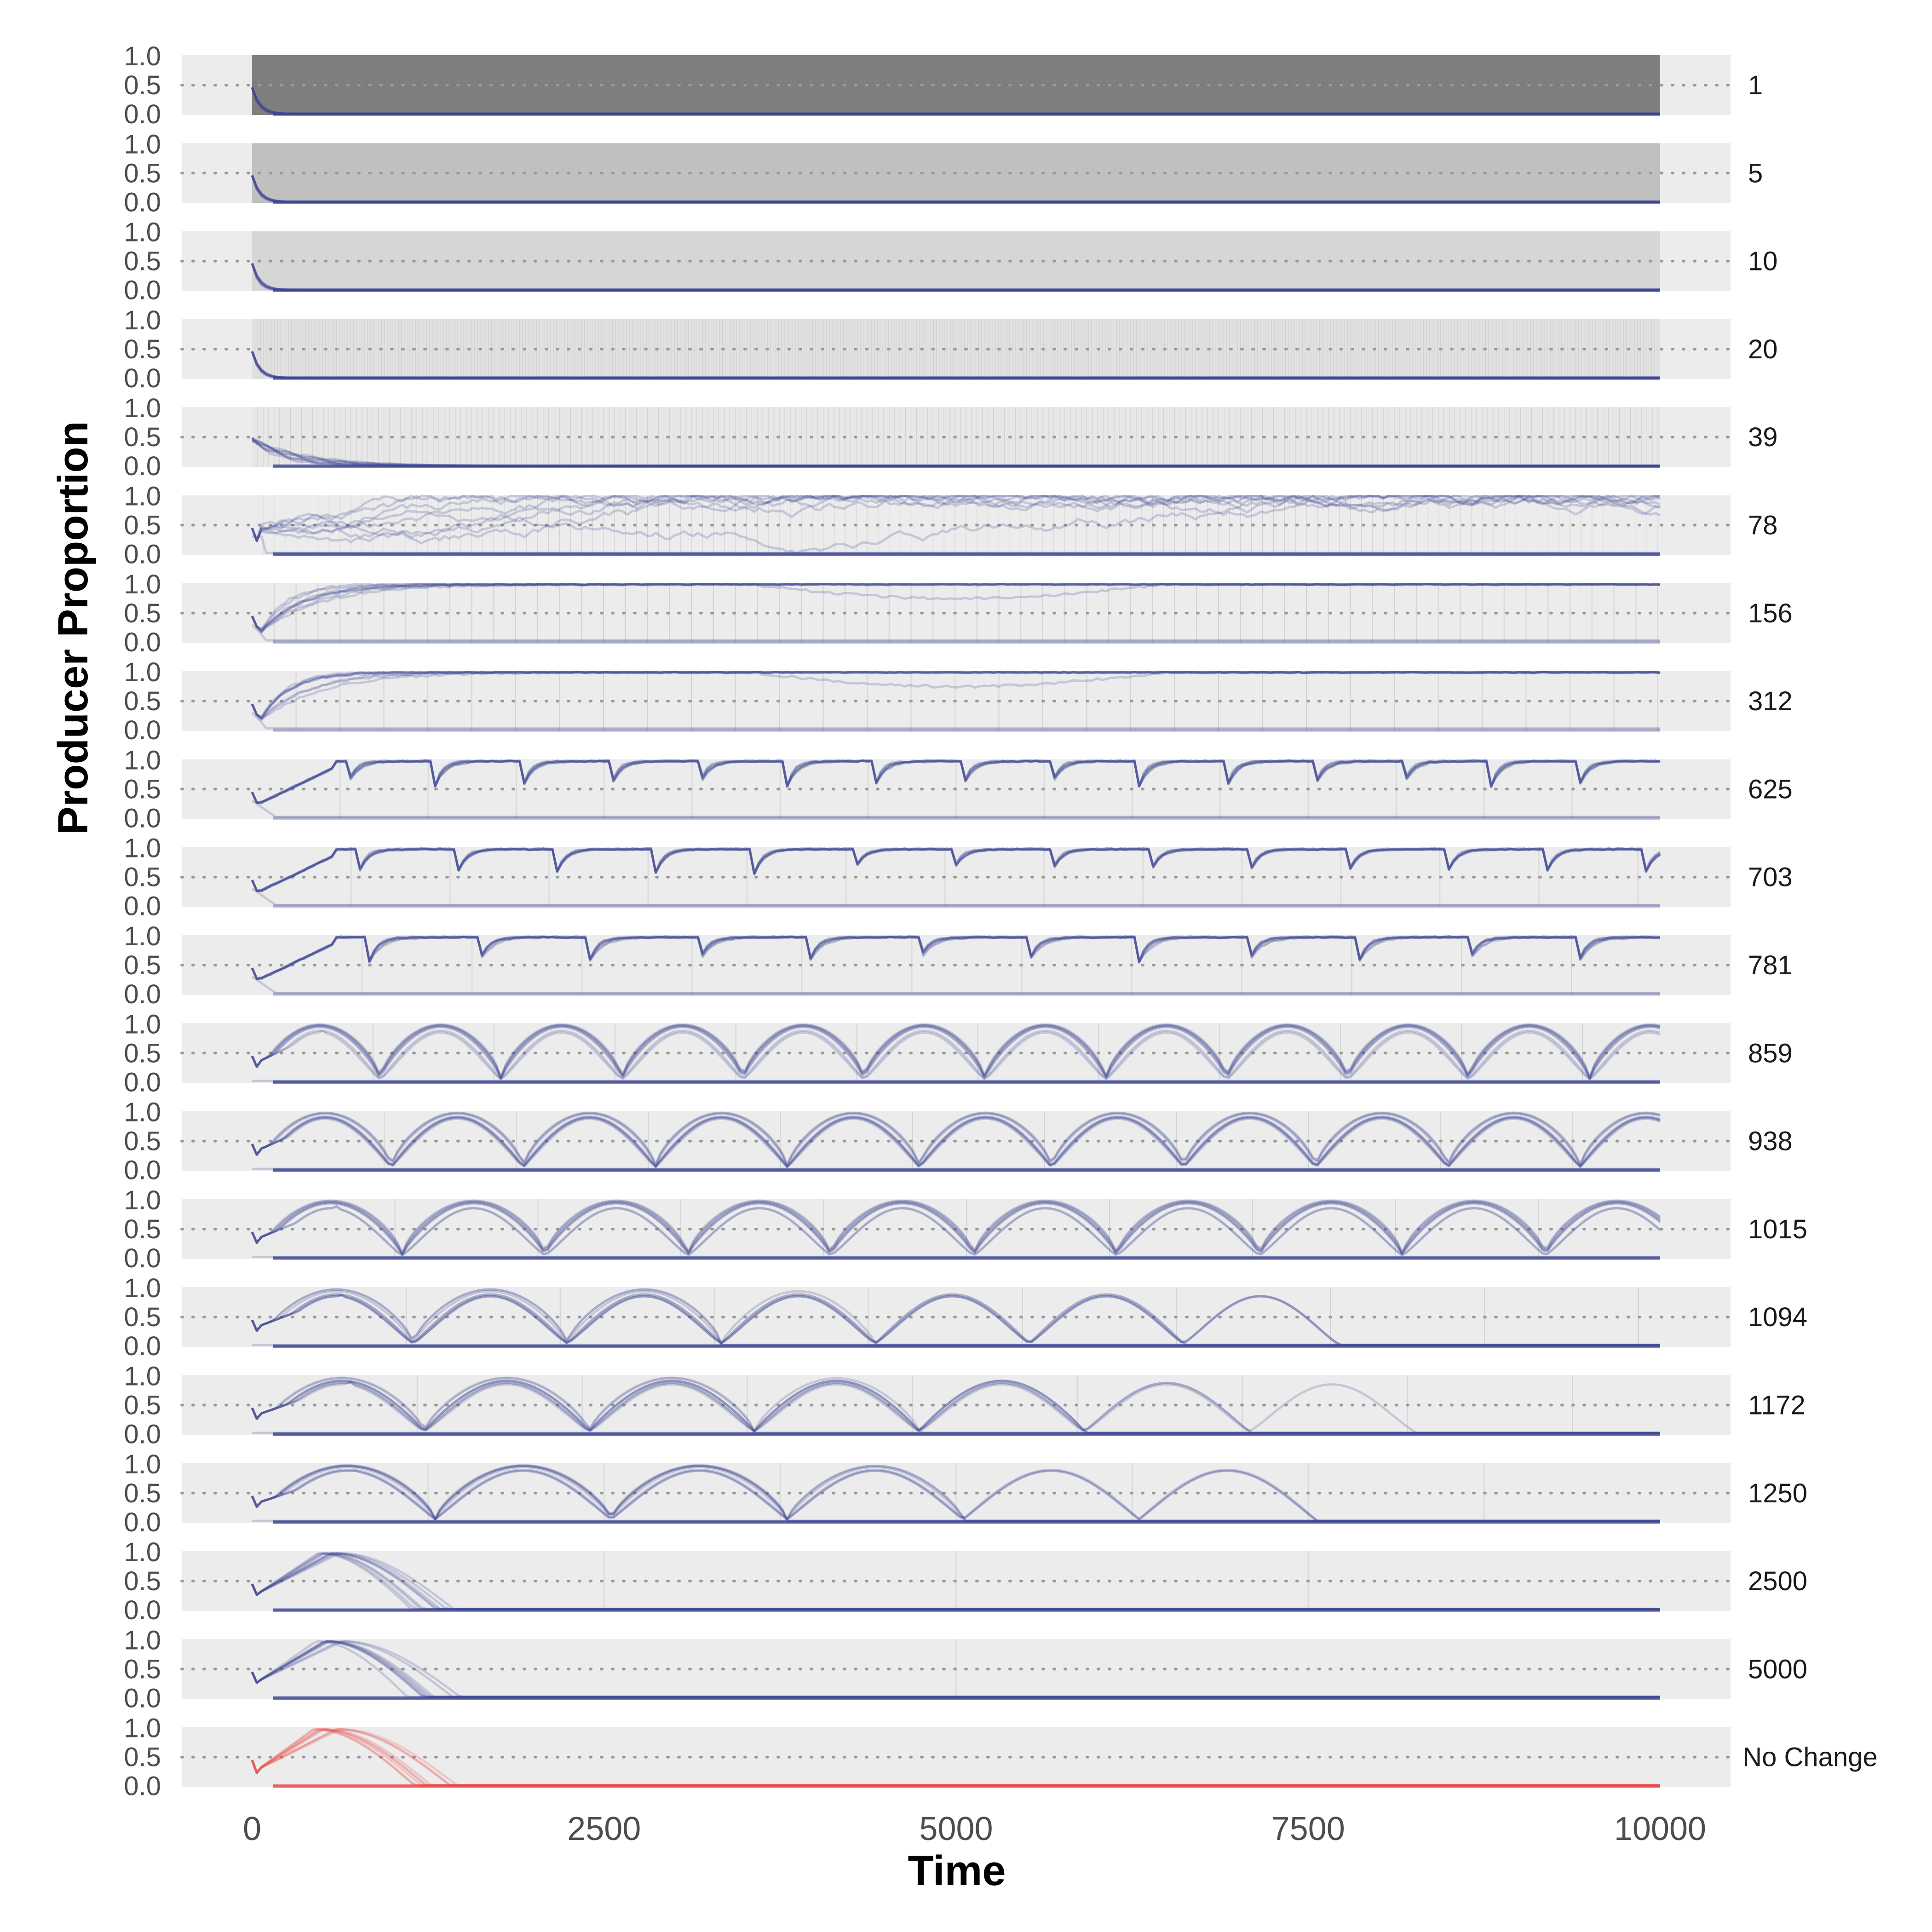  What do you see at coordinates (1777, 1317) in the screenshot?
I see `panel-label: 1094` at bounding box center [1777, 1317].